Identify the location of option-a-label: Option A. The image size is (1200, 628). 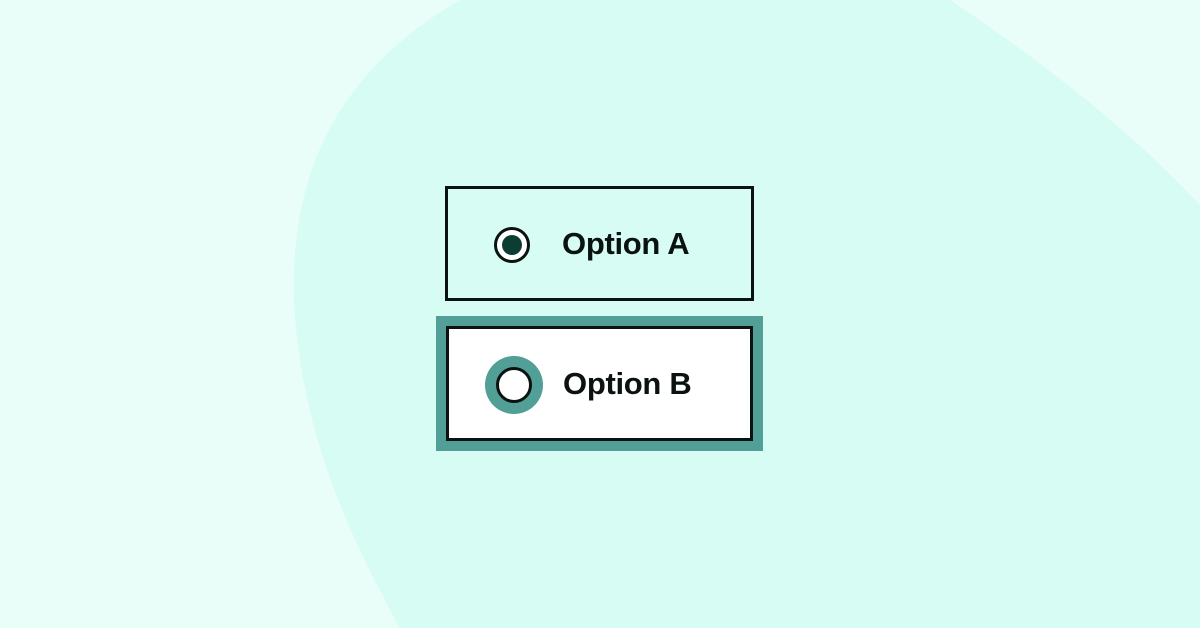
(626, 243).